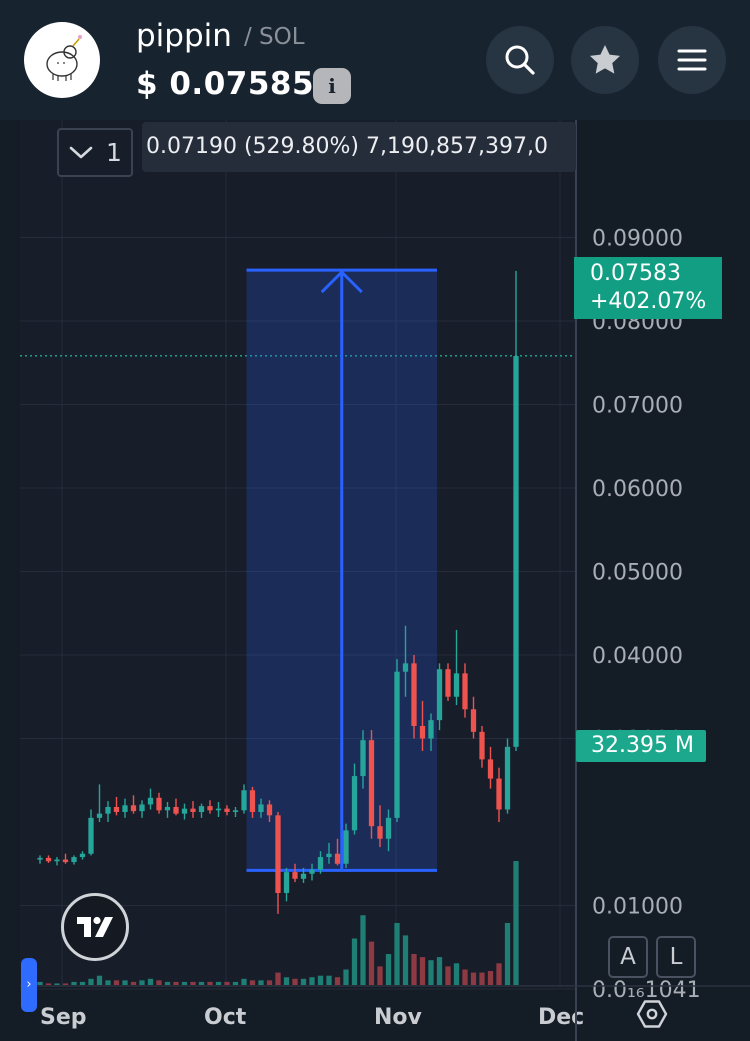  I want to click on search-icon, so click(520, 60).